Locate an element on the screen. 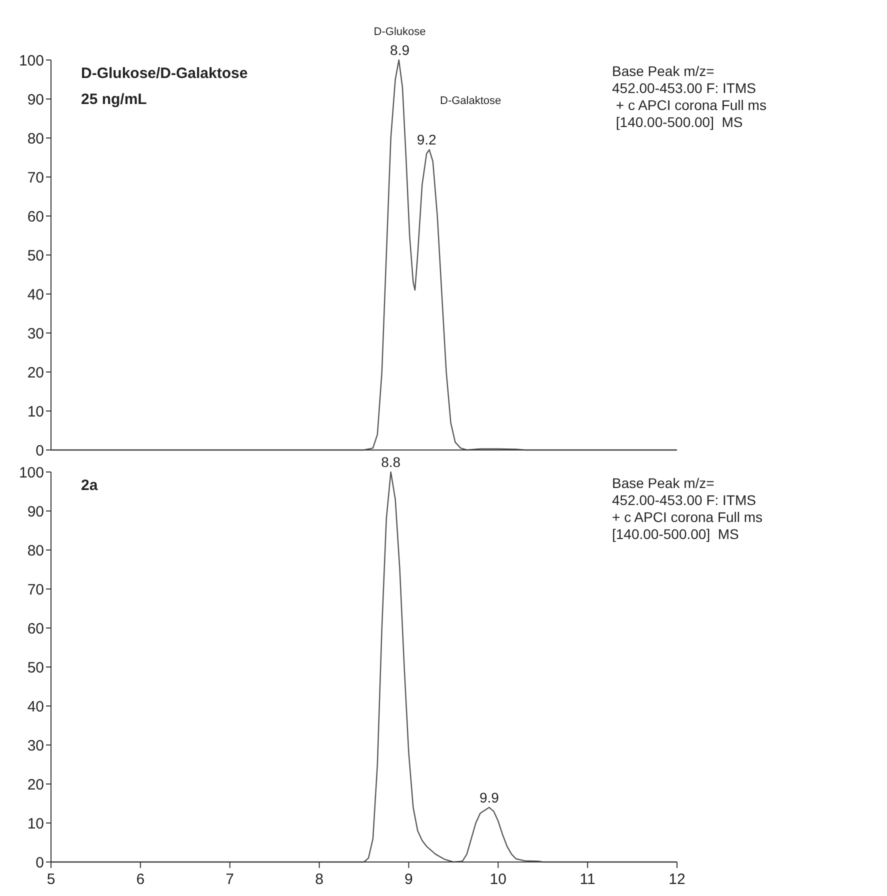  x-tick-label: 8 is located at coordinates (319, 879).